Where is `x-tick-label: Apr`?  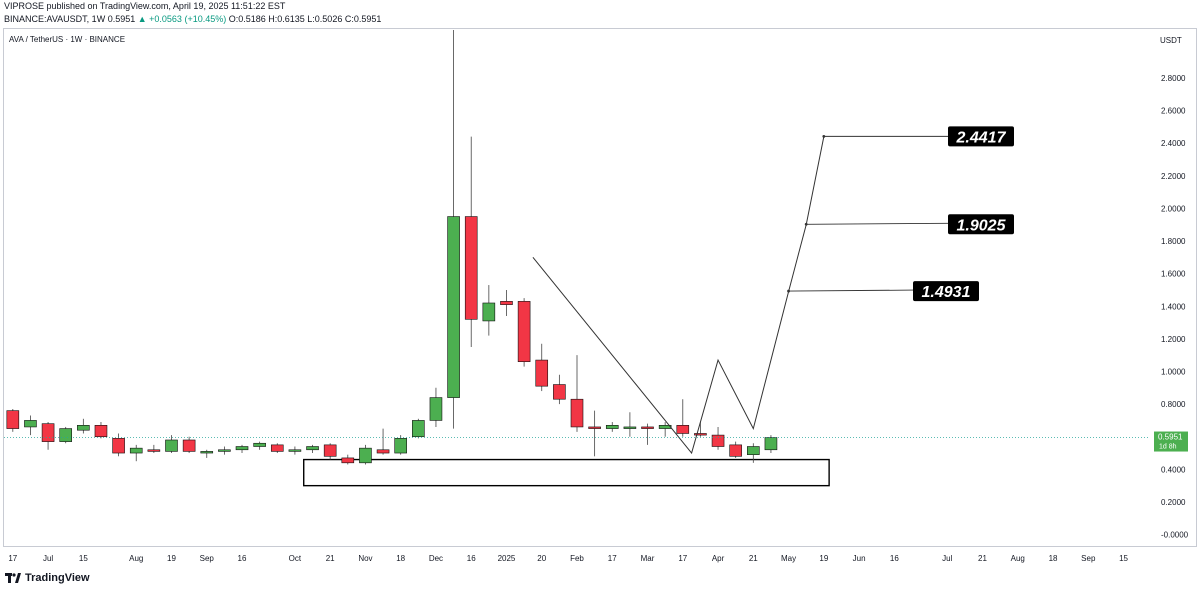
x-tick-label: Apr is located at coordinates (718, 558).